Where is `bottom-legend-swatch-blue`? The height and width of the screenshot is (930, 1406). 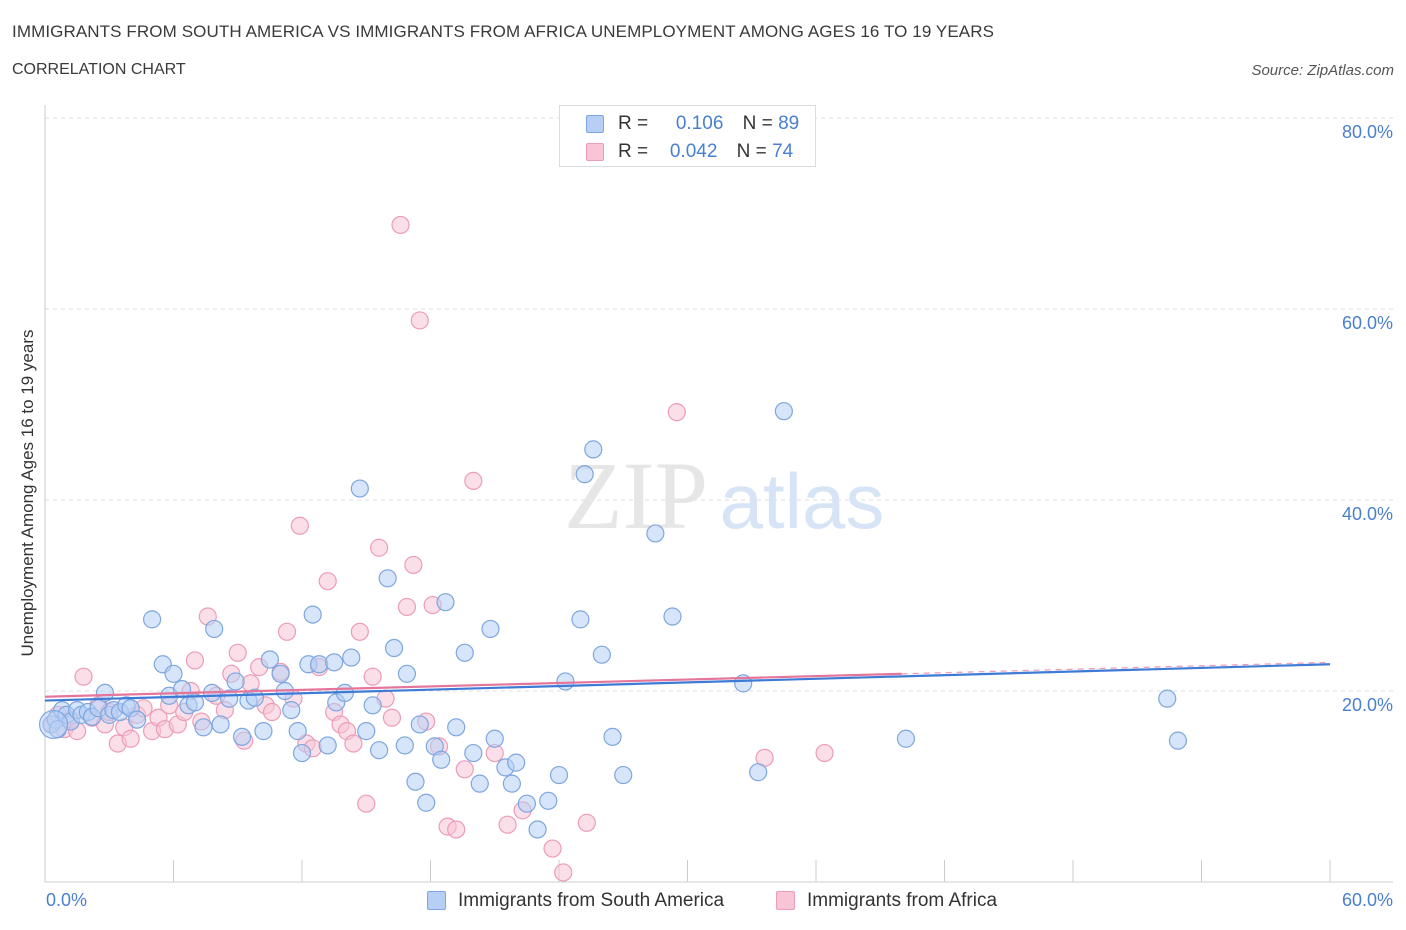
bottom-legend-swatch-blue is located at coordinates (436, 900).